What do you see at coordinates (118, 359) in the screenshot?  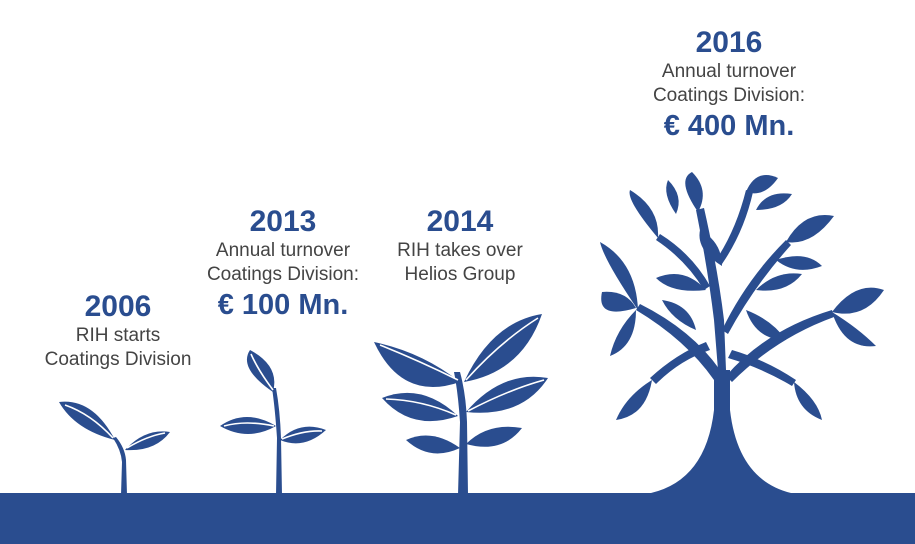 I see `milestone-text-line: Coatings Division` at bounding box center [118, 359].